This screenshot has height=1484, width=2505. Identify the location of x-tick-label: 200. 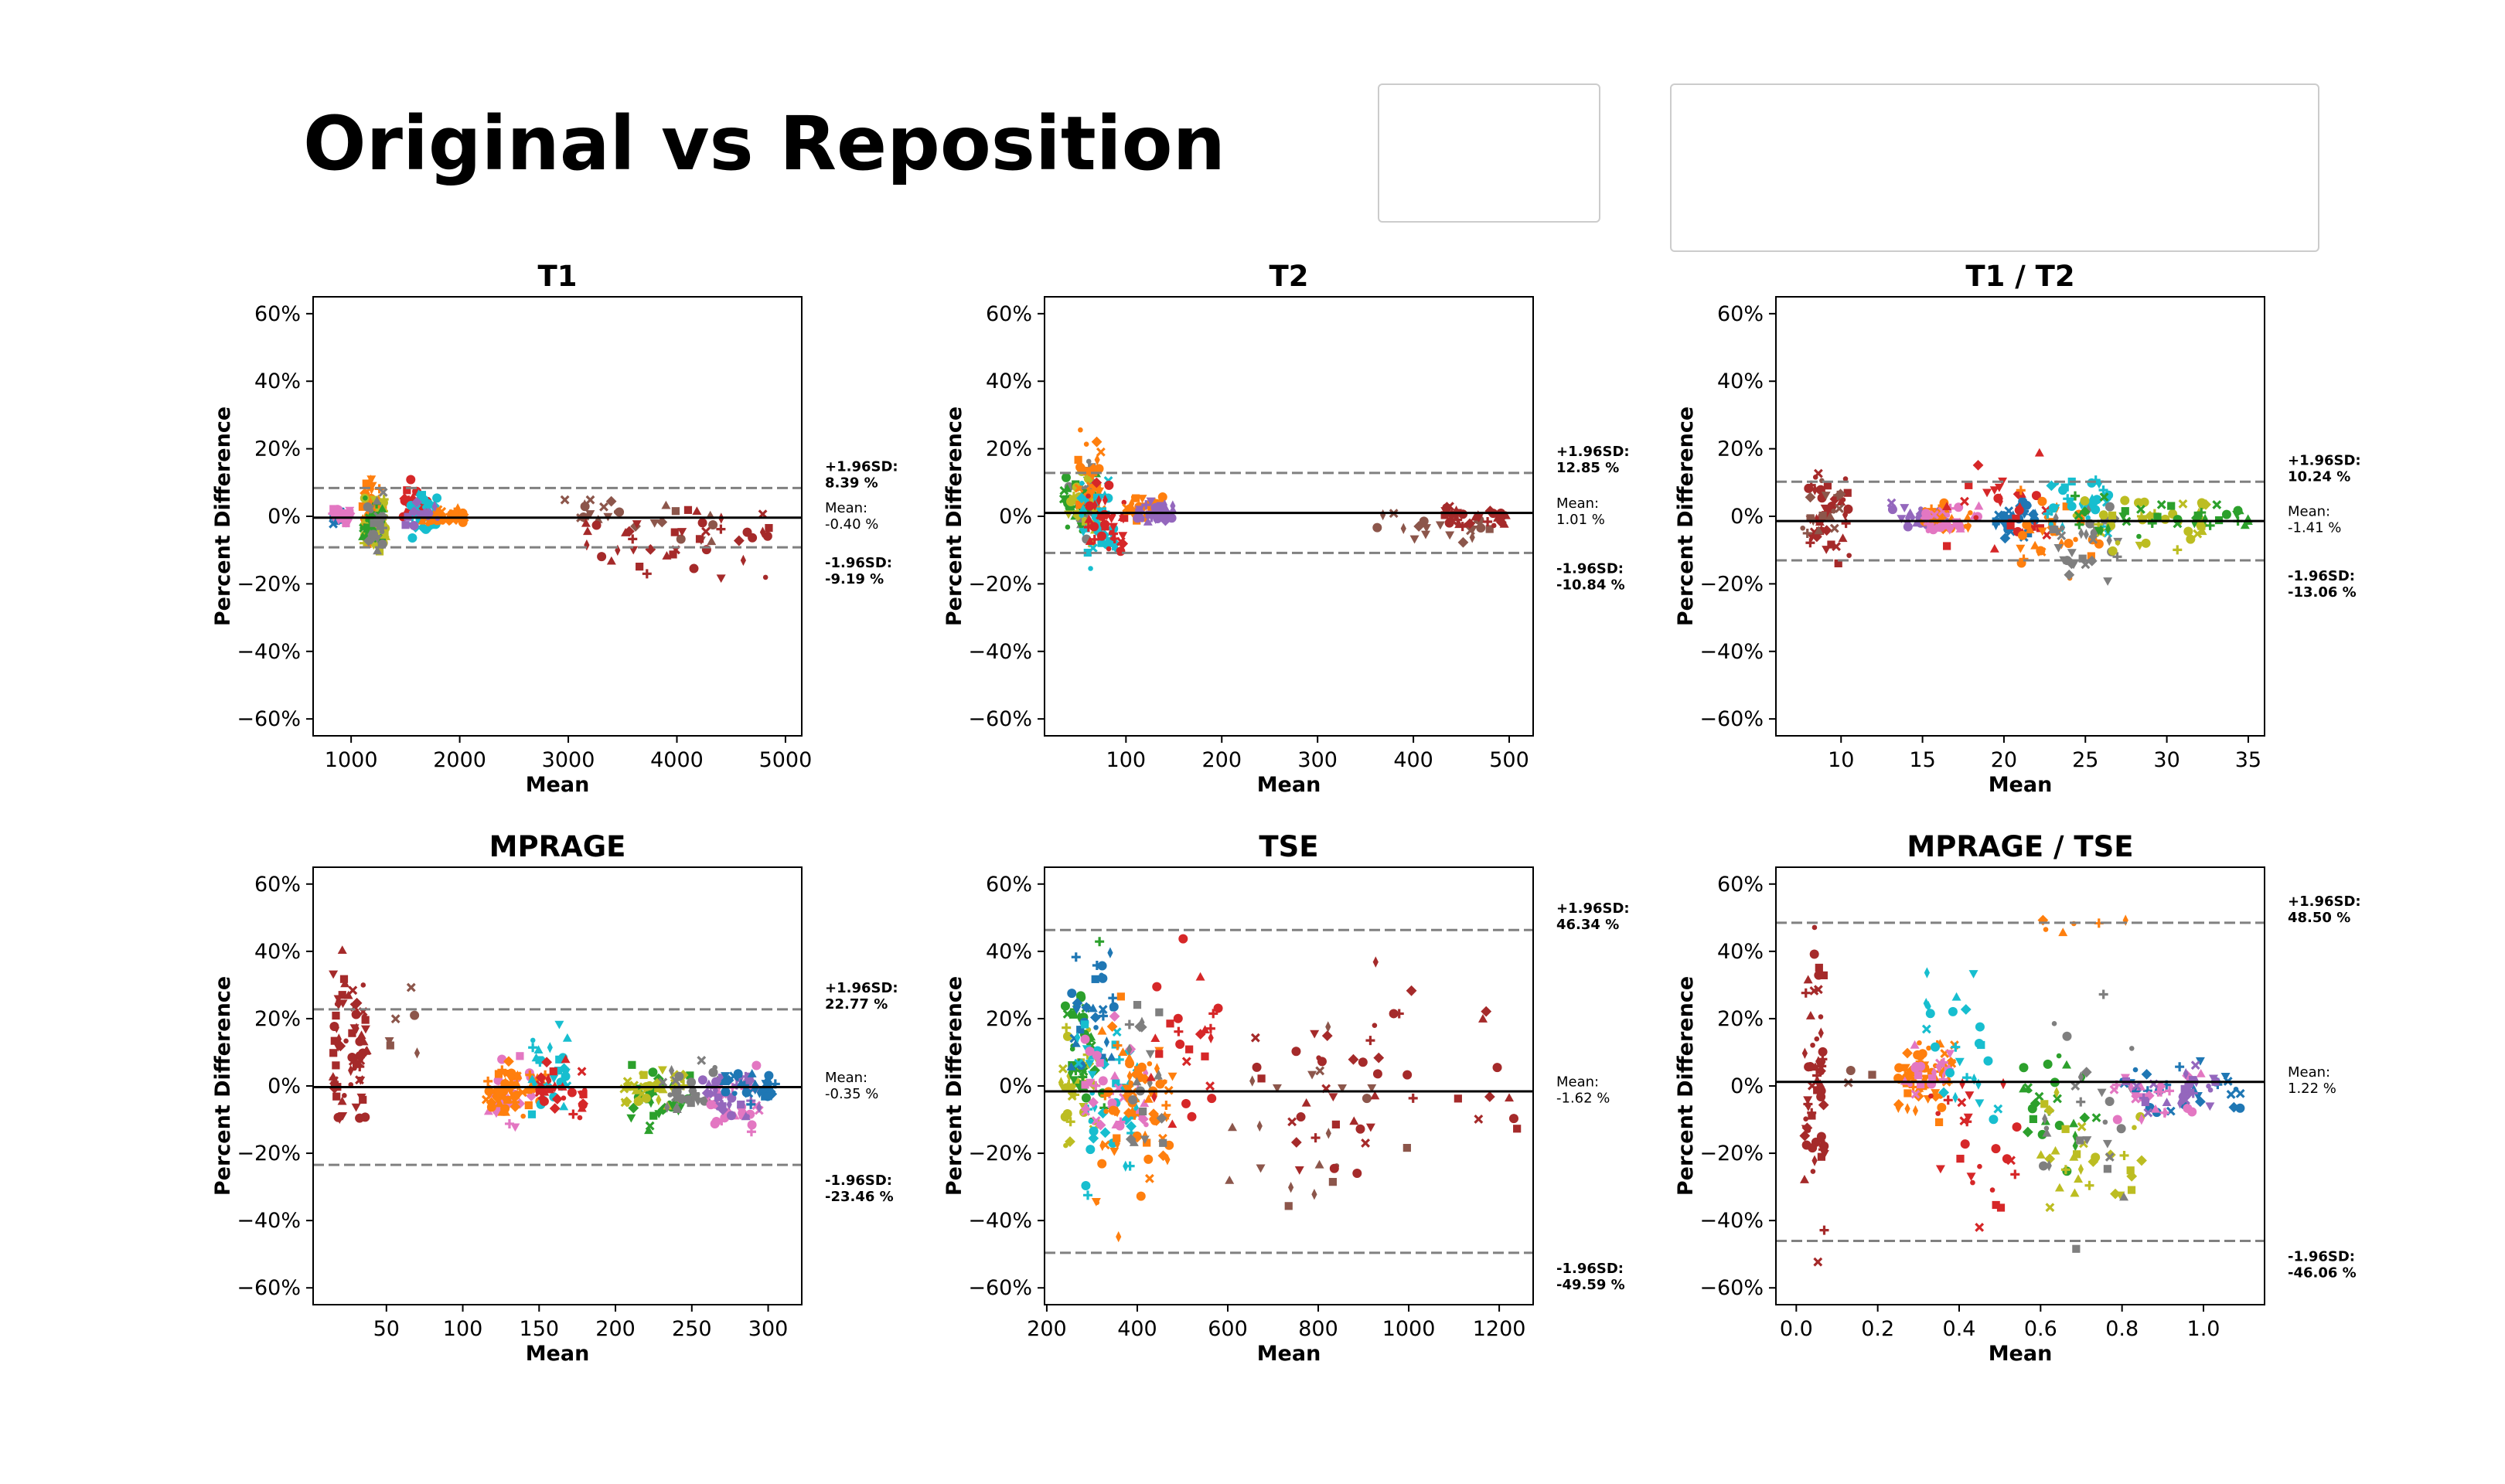
(615, 1329).